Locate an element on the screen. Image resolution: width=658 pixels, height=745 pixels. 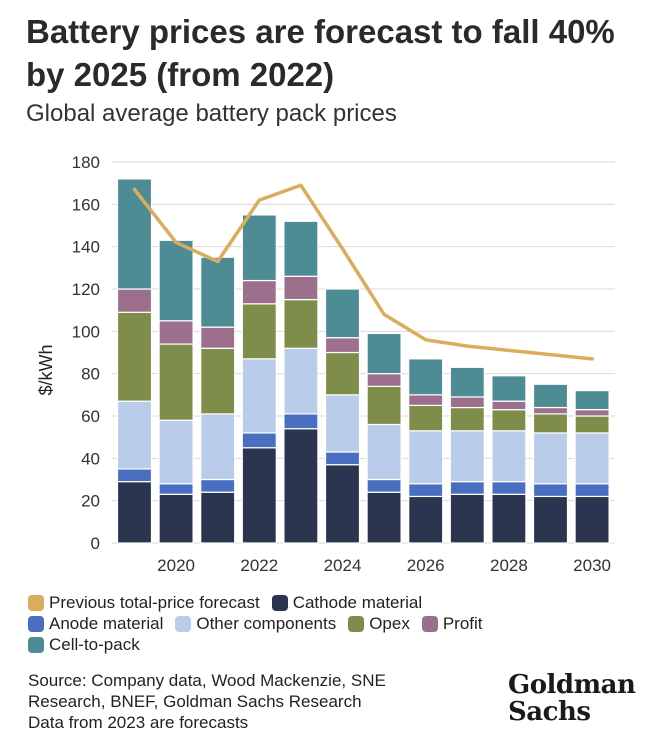
logo-line: Sachs is located at coordinates (549, 712).